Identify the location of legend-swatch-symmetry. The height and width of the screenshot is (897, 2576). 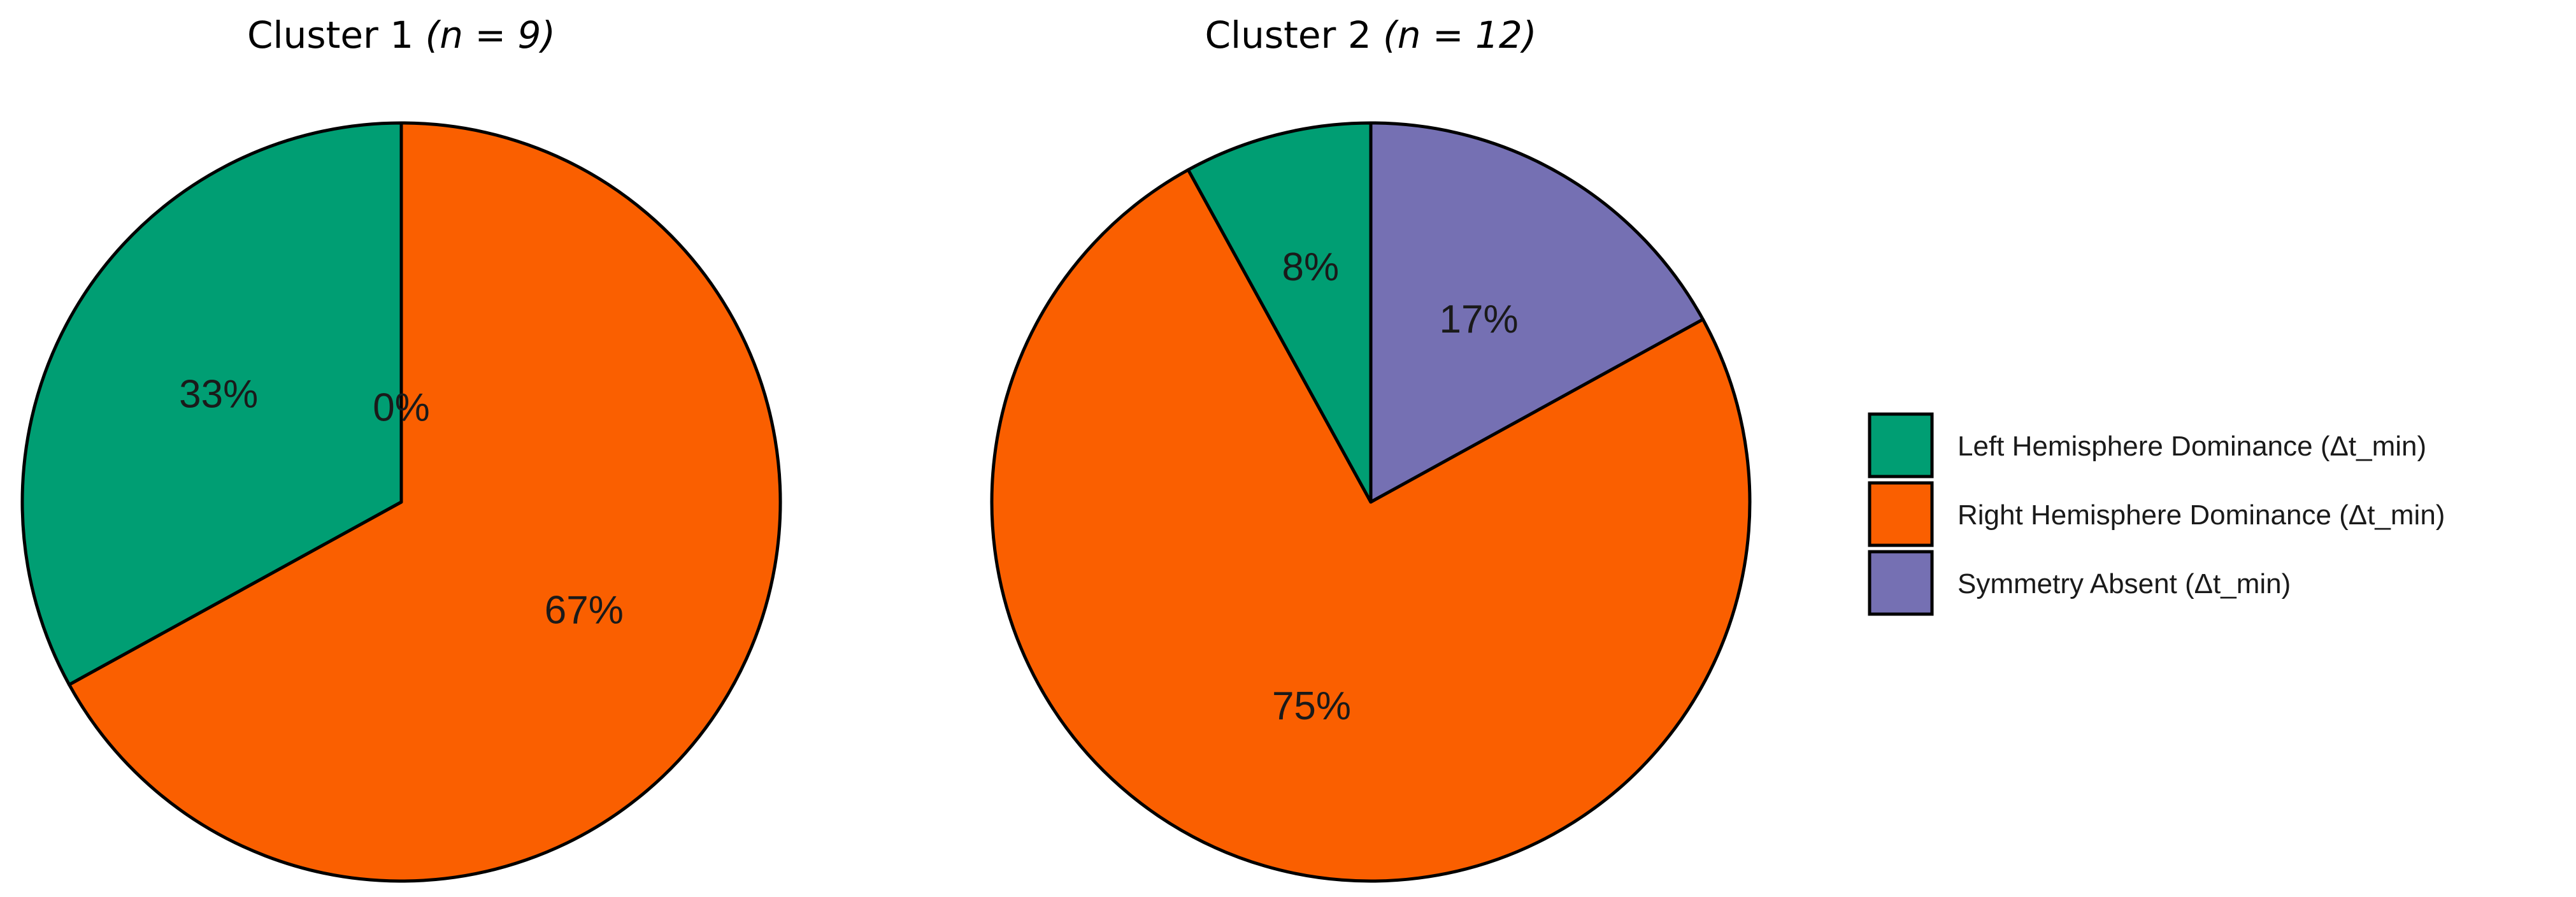
(1901, 583).